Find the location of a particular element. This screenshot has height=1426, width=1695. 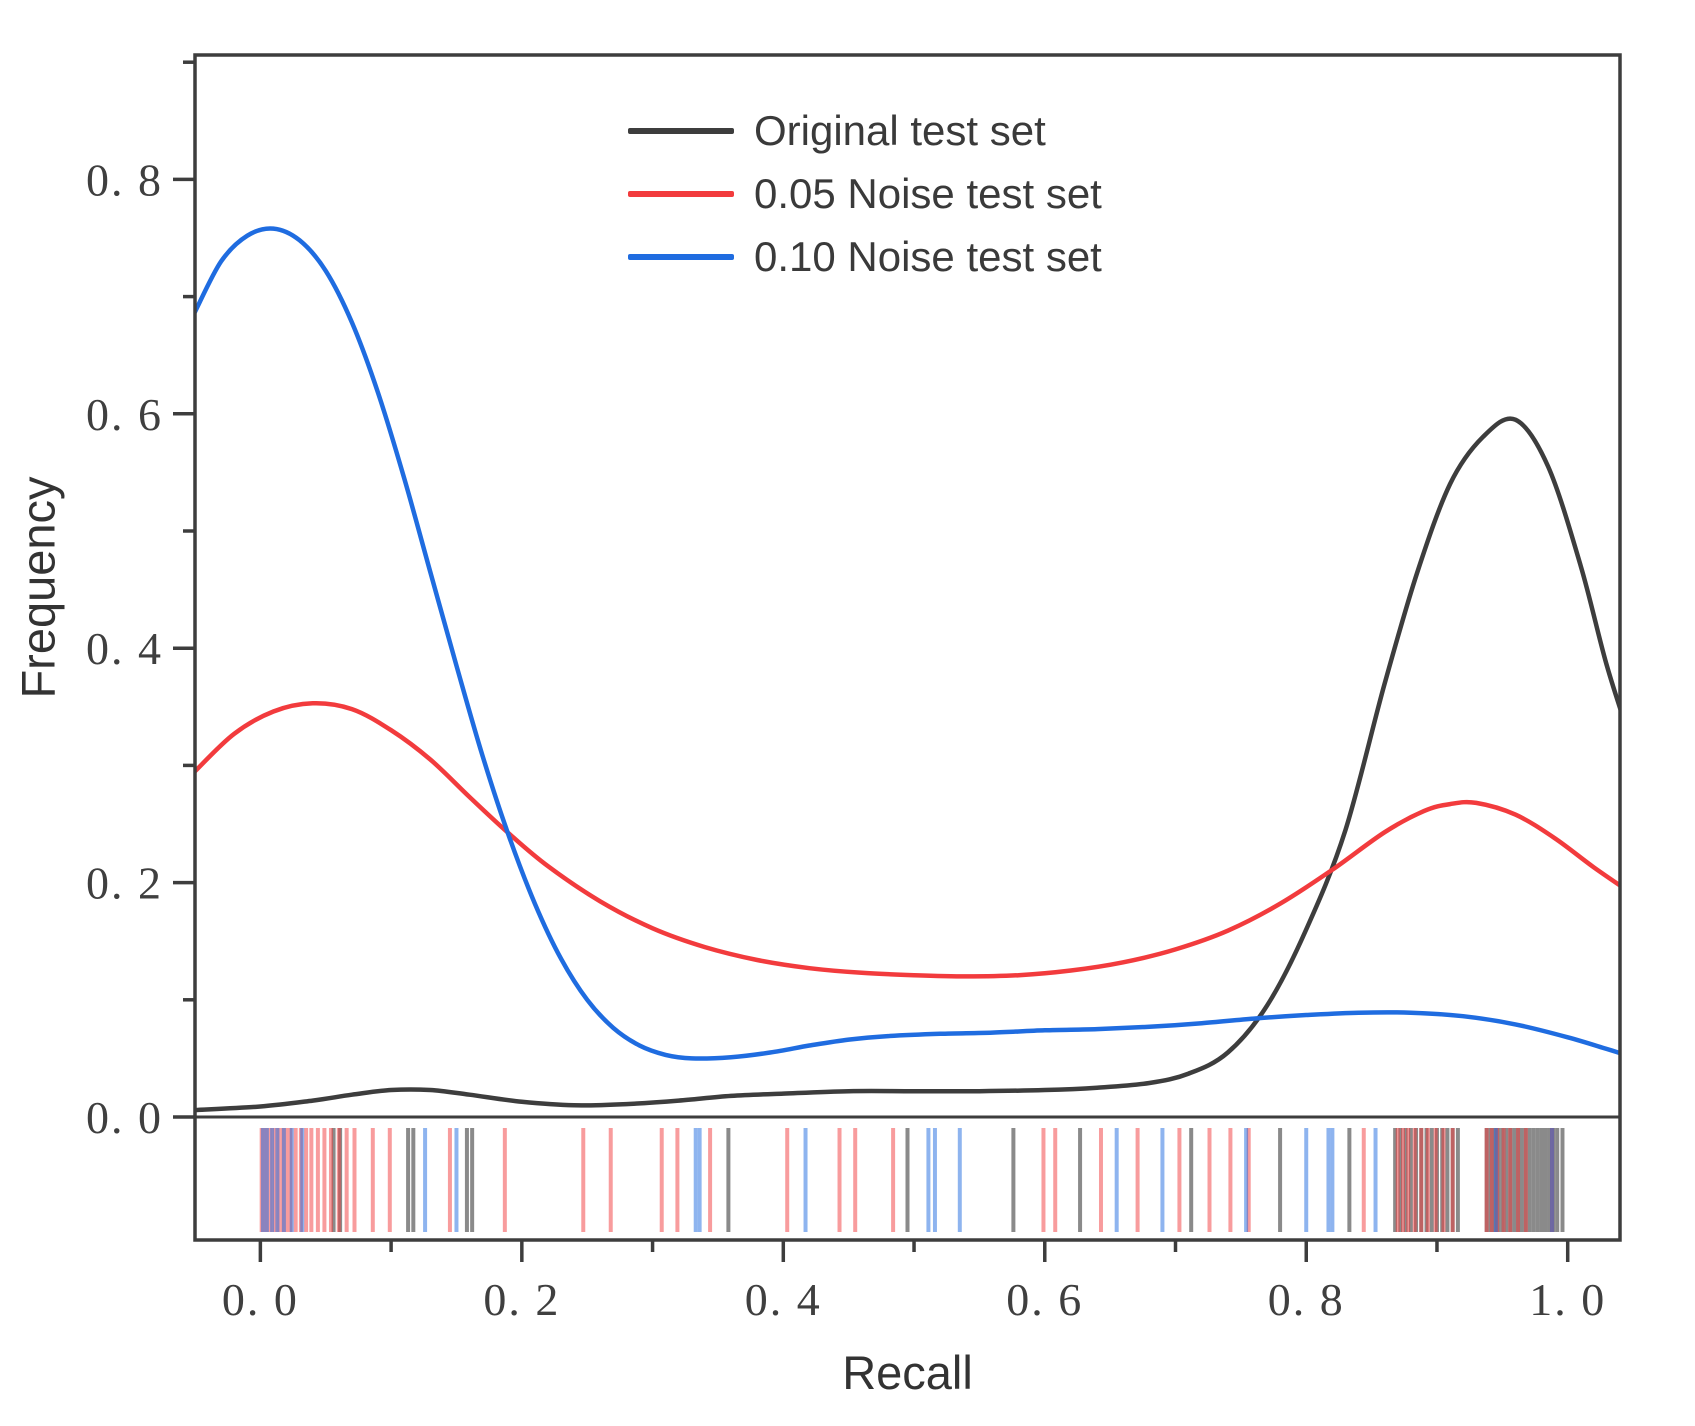

y-tick-label: 0. 2 is located at coordinates (124, 883).